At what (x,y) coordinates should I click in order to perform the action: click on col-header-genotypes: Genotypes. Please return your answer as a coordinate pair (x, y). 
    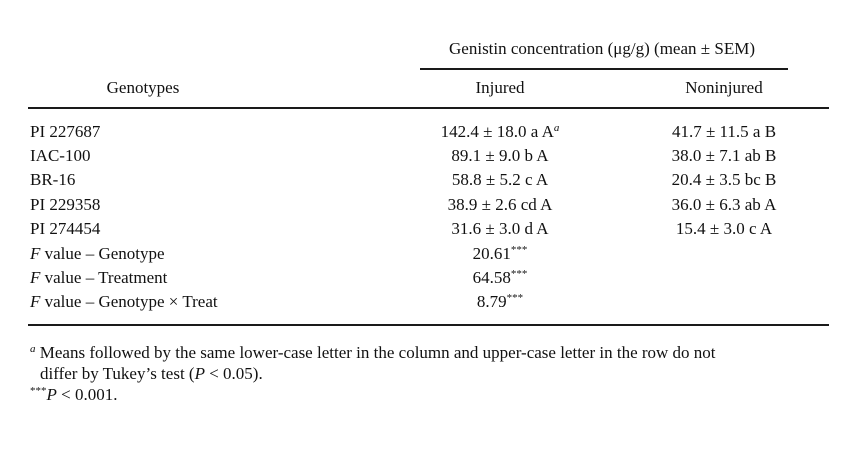
    Looking at the image, I should click on (143, 87).